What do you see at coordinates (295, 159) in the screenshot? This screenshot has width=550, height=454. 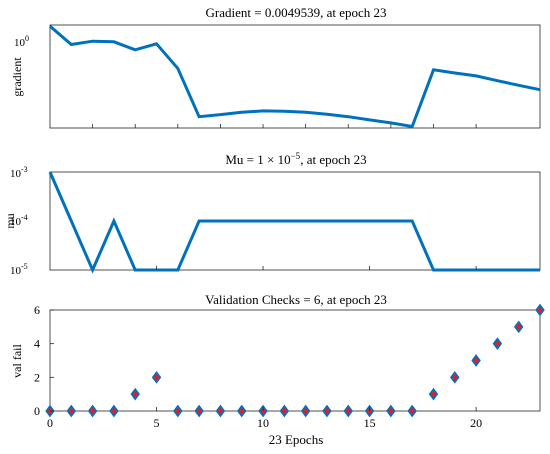 I see `mu-title: Mu = 1 × 10−5, at epoch 23` at bounding box center [295, 159].